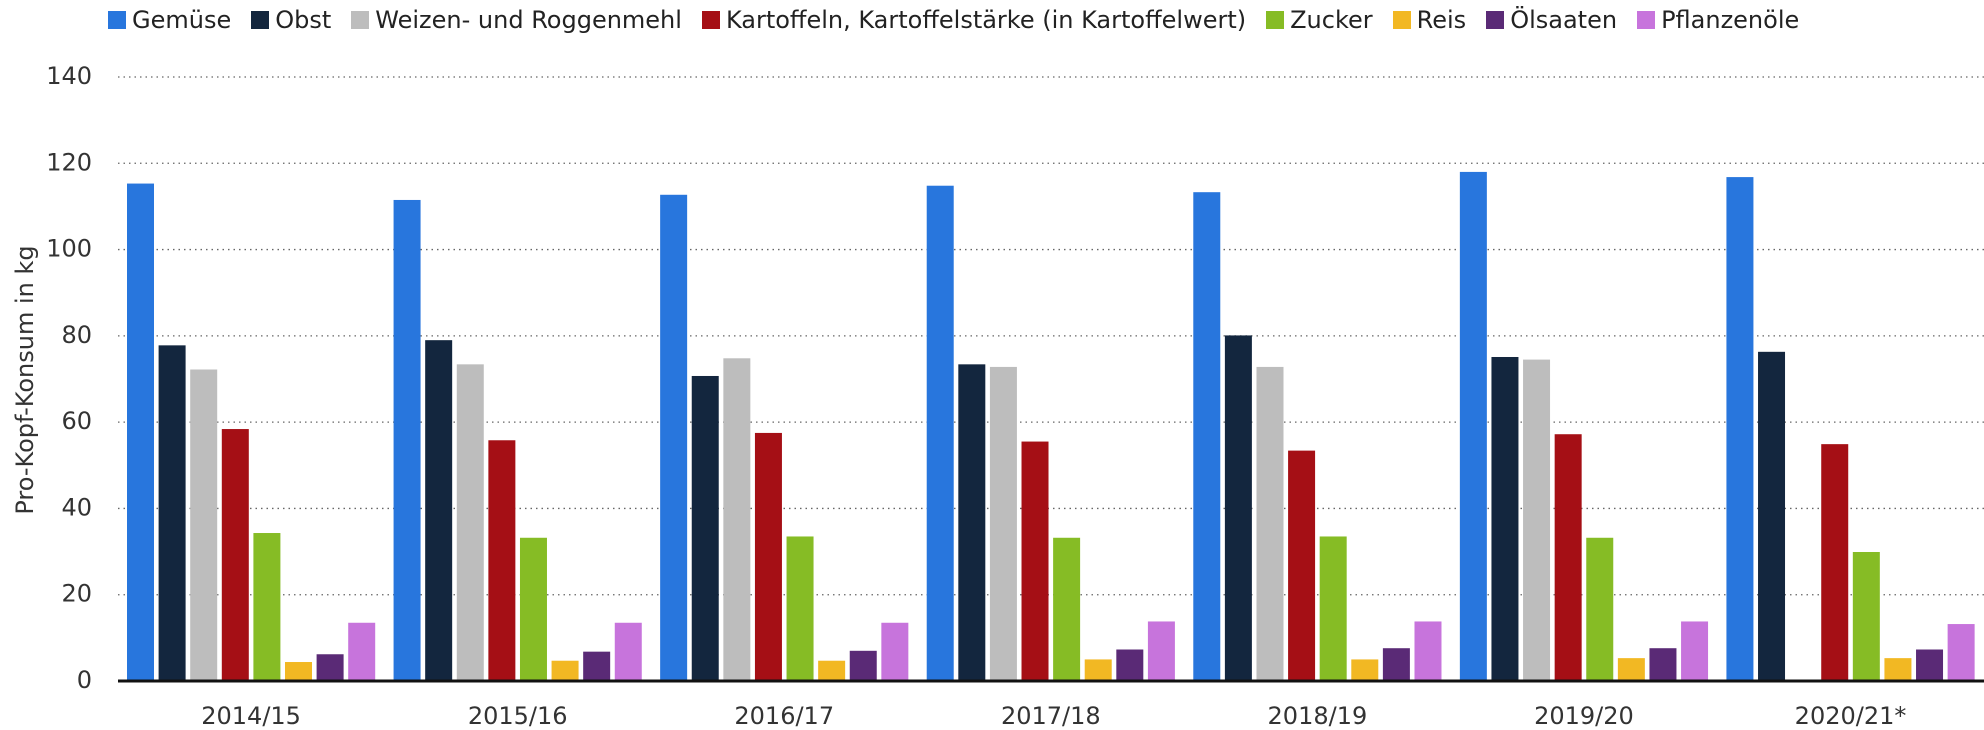  I want to click on legend-label: Obst, so click(303, 20).